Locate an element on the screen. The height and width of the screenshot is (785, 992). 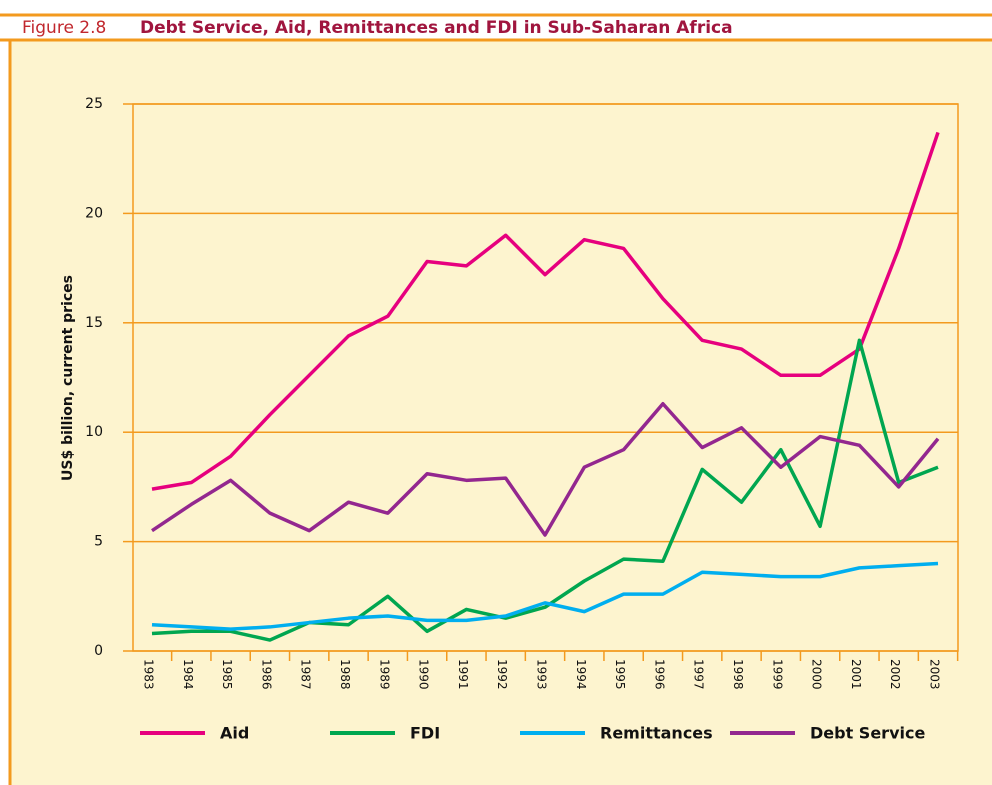
x-tick-label: 1998 is located at coordinates (738, 674).